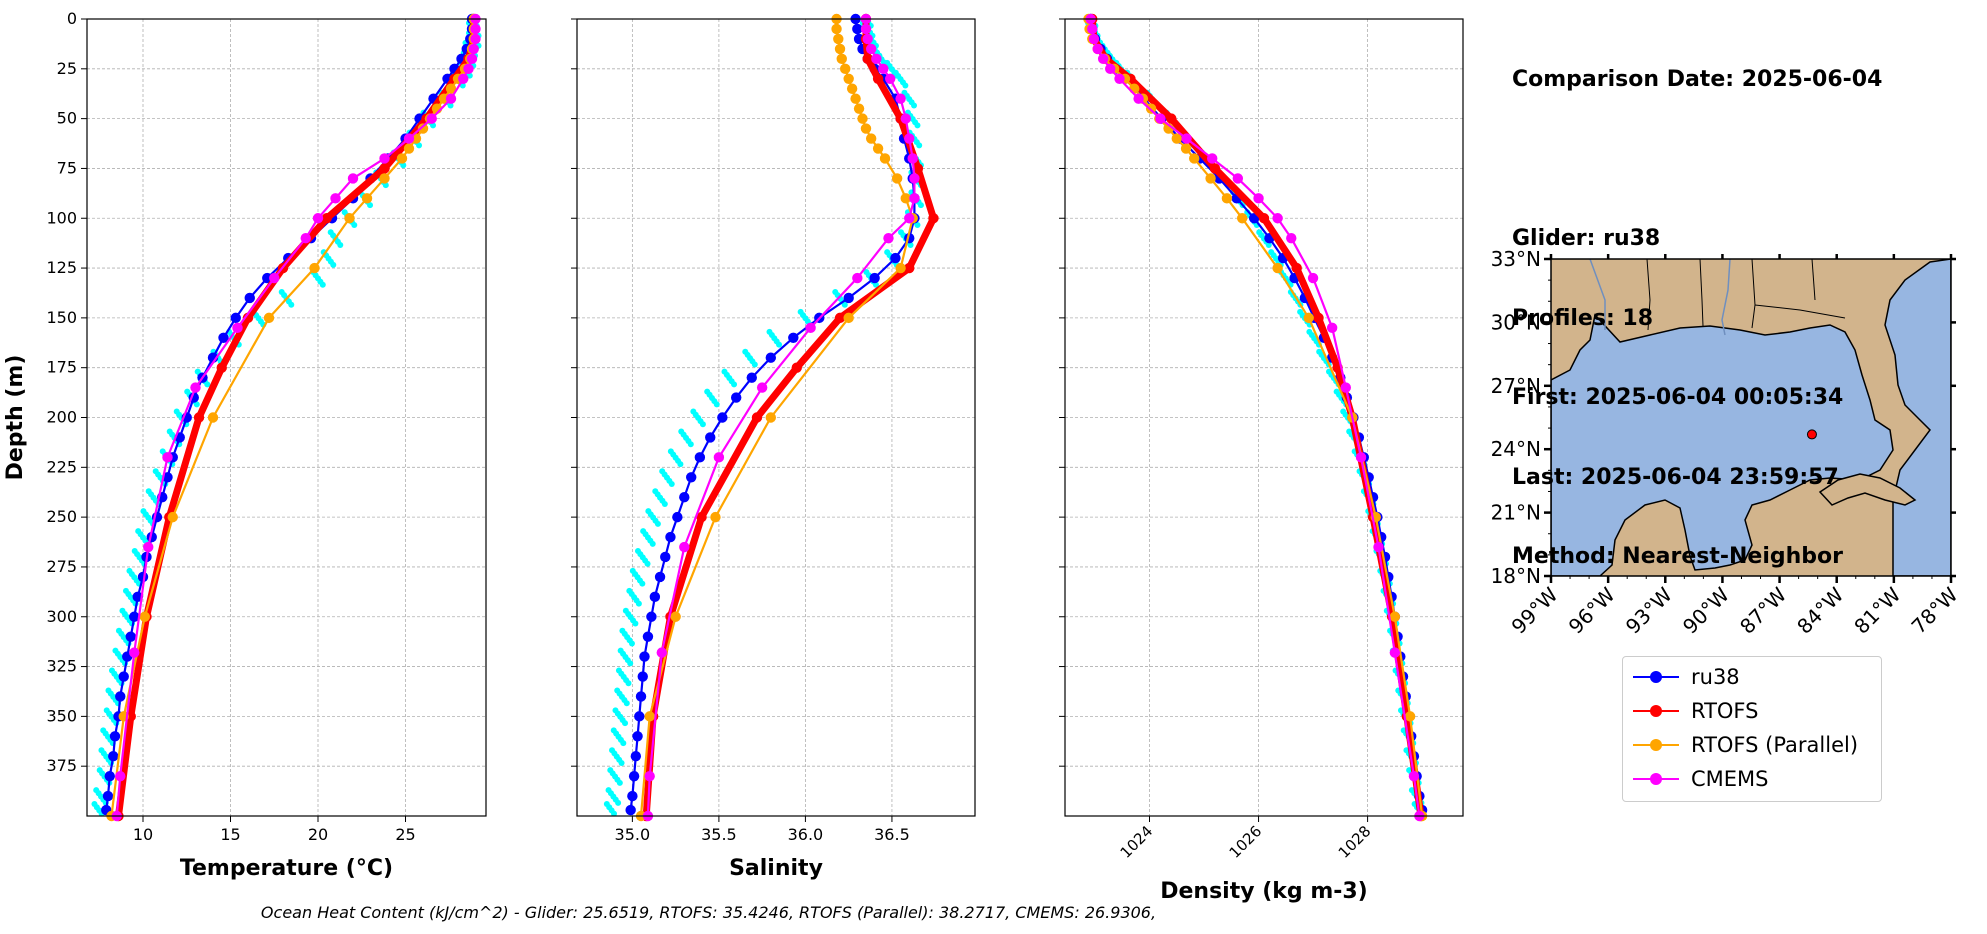 The width and height of the screenshot is (1987, 934). What do you see at coordinates (61, 566) in the screenshot?
I see `y-tick-label: 275` at bounding box center [61, 566].